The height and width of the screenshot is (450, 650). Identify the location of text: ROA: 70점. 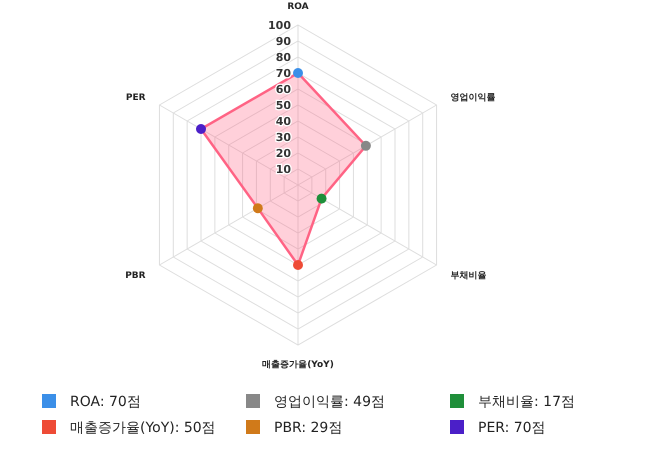
(105, 402).